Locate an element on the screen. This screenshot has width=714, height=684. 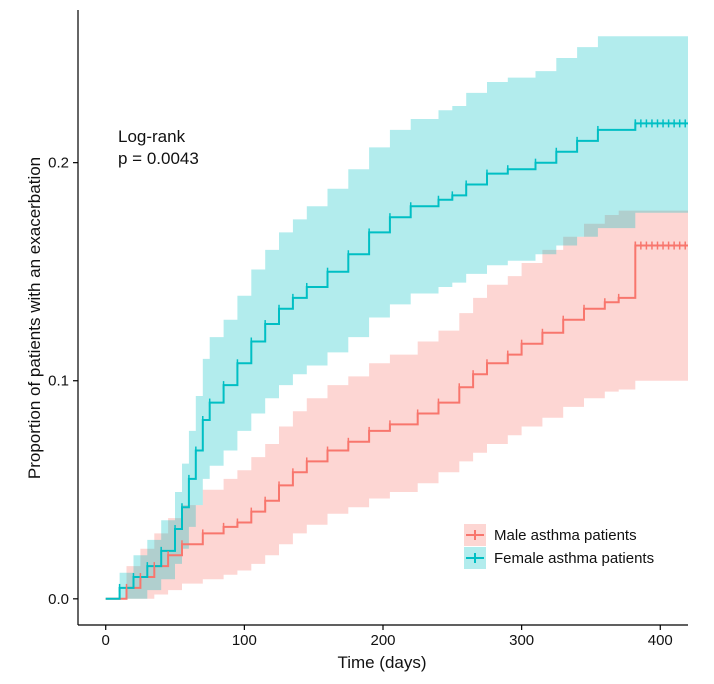
legend-item-male: Male asthma patients is located at coordinates (550, 535).